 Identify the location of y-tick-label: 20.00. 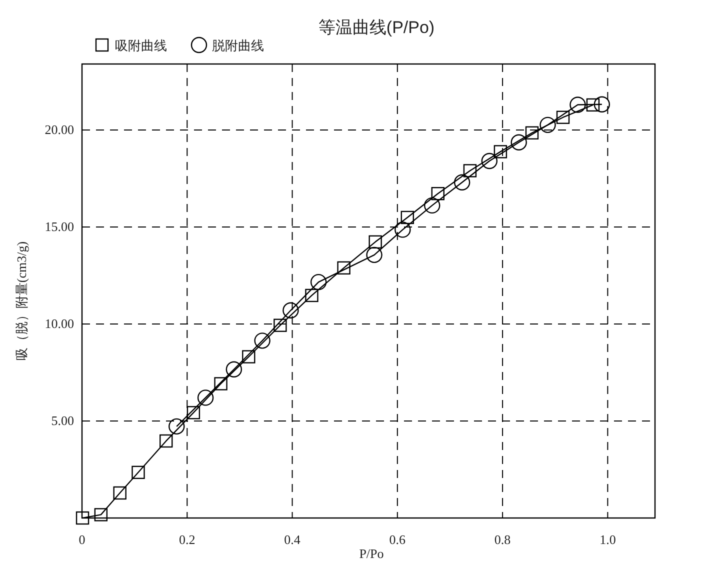
(59, 129).